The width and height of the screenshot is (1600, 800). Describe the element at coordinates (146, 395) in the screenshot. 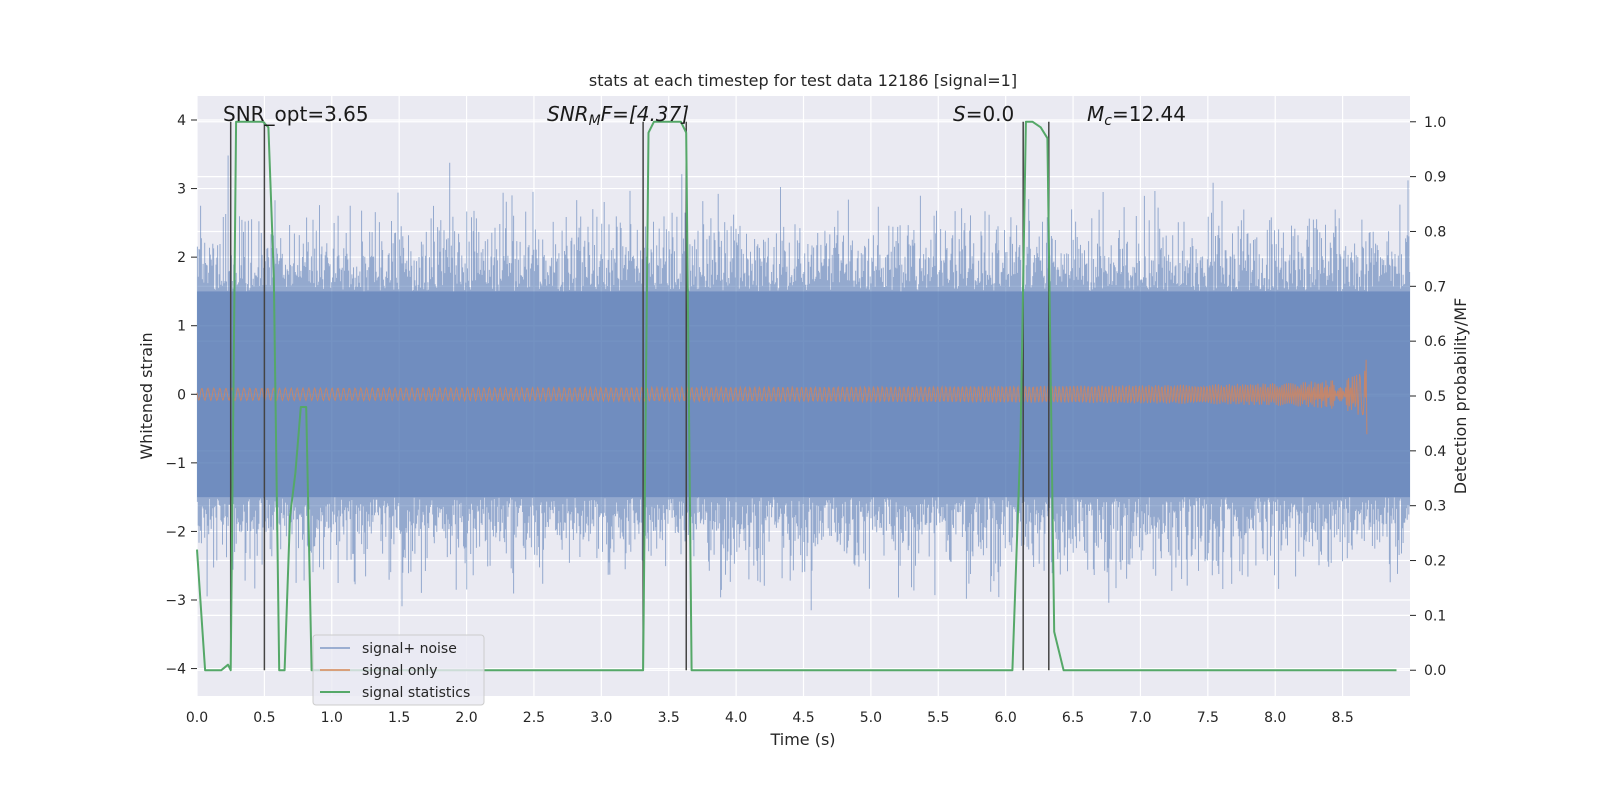

I see `y-left-axis-label: Whitened strain` at that location.